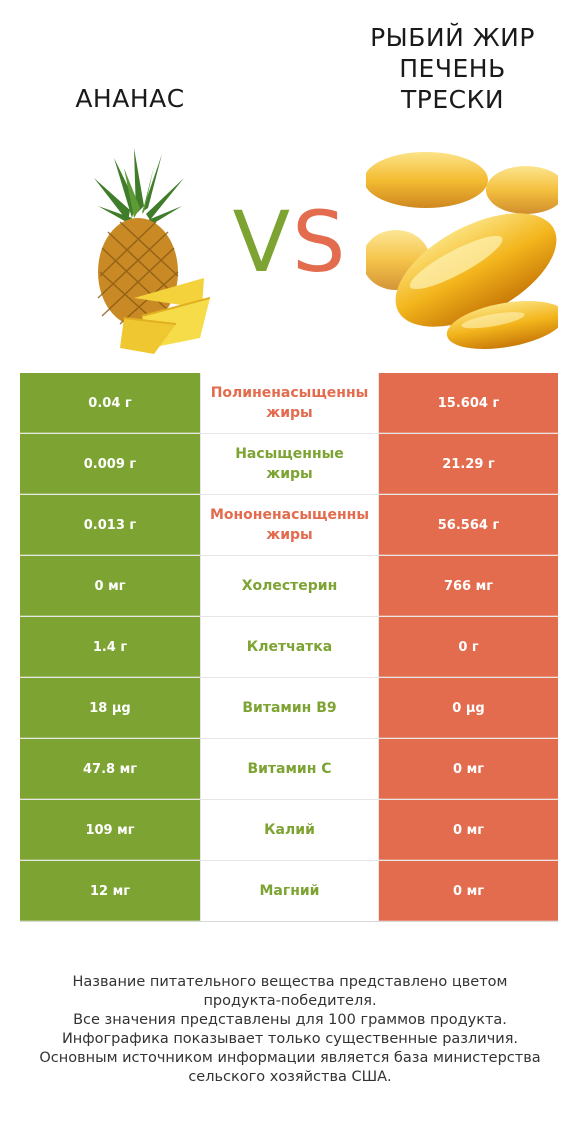 The width and height of the screenshot is (580, 1144). Describe the element at coordinates (468, 464) in the screenshot. I see `right-value: 21.29 г` at that location.